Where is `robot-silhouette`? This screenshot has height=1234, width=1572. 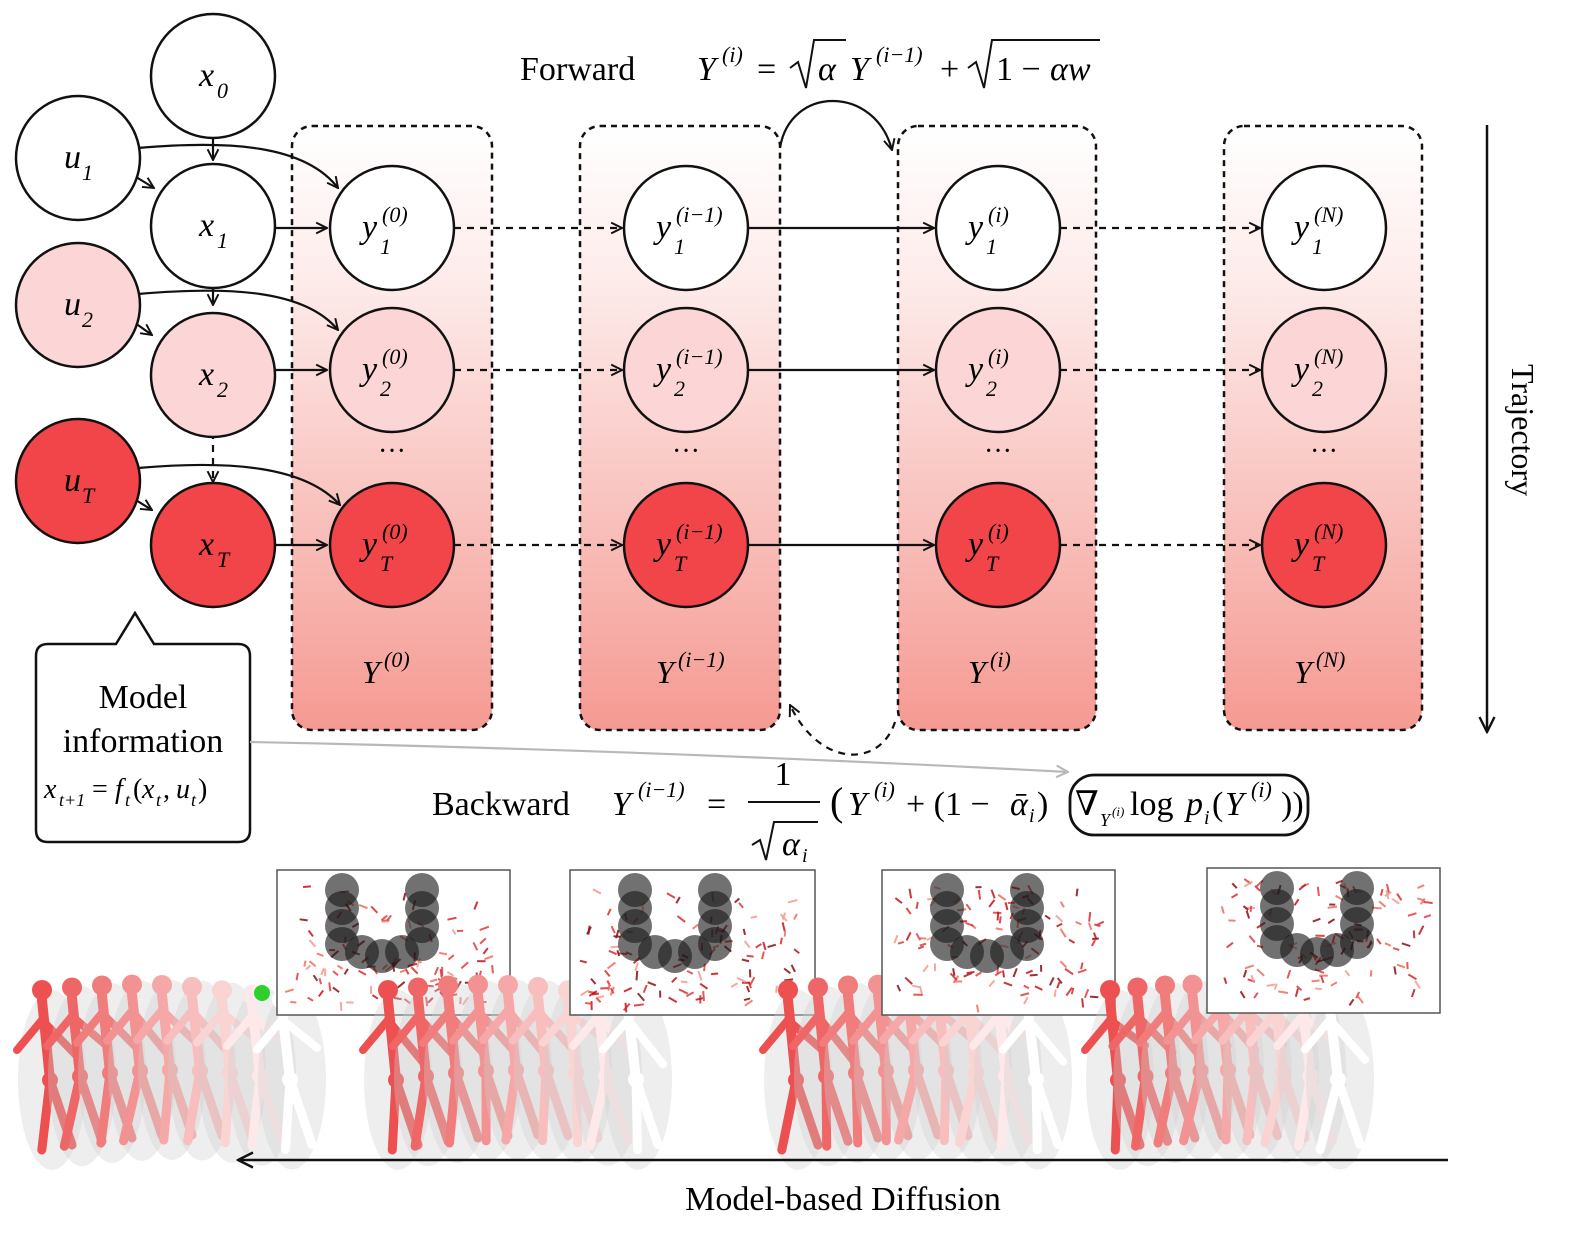
robot-silhouette is located at coordinates (915, 1072).